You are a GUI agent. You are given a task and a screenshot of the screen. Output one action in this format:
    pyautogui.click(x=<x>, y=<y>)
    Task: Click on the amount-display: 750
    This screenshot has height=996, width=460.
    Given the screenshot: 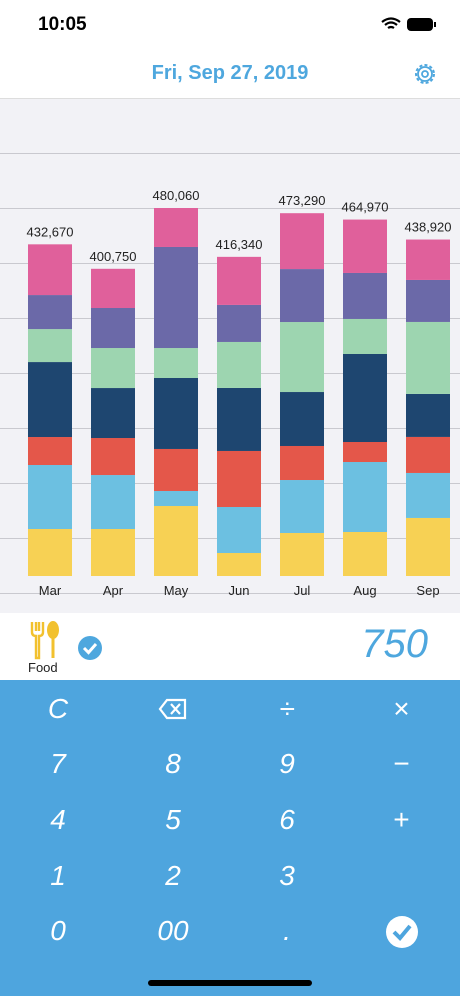 What is the action you would take?
    pyautogui.click(x=394, y=644)
    